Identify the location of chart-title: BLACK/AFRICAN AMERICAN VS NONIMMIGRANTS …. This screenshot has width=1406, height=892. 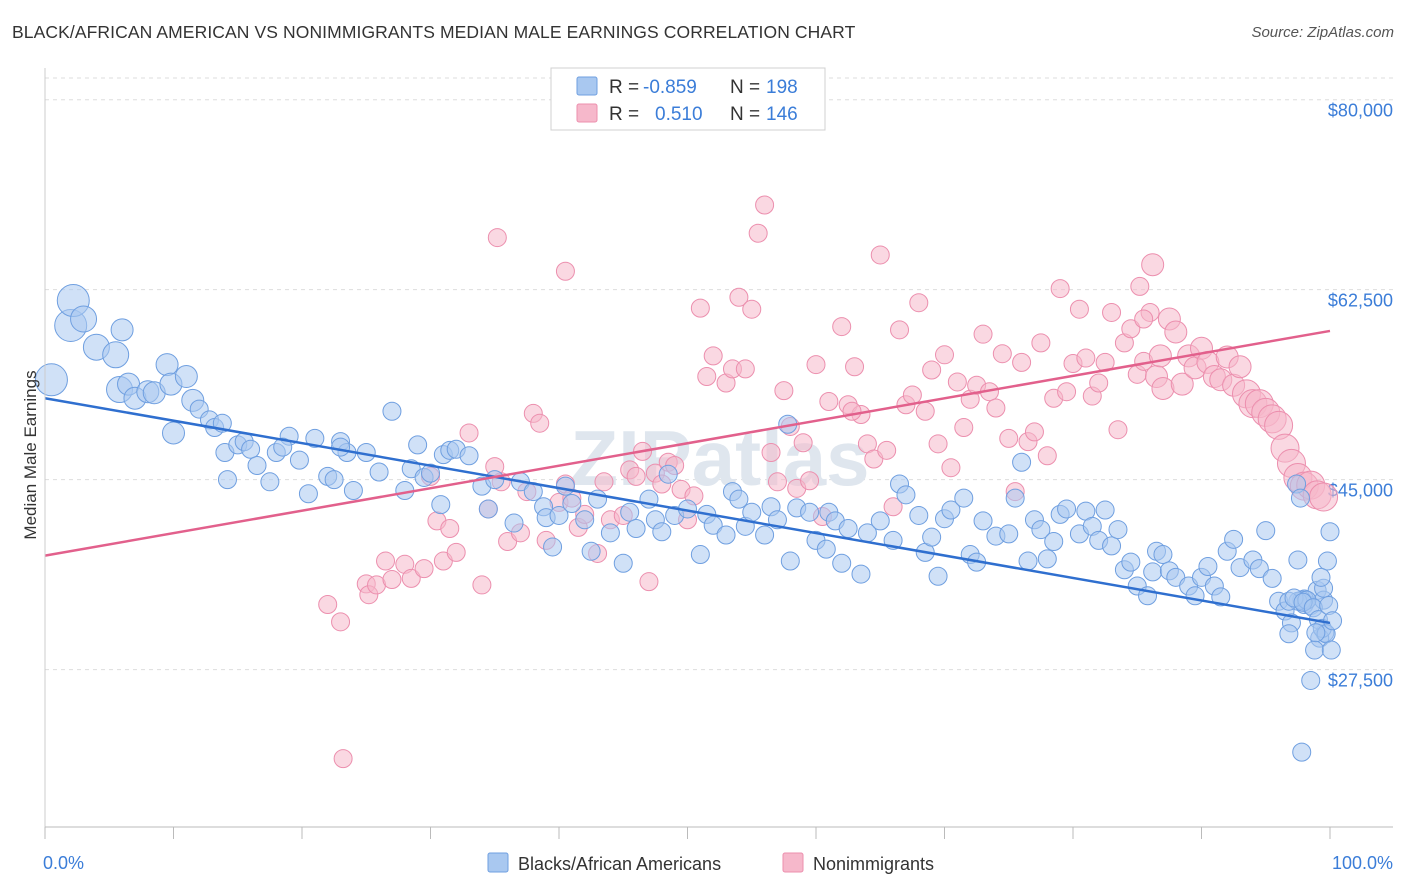
(434, 32).